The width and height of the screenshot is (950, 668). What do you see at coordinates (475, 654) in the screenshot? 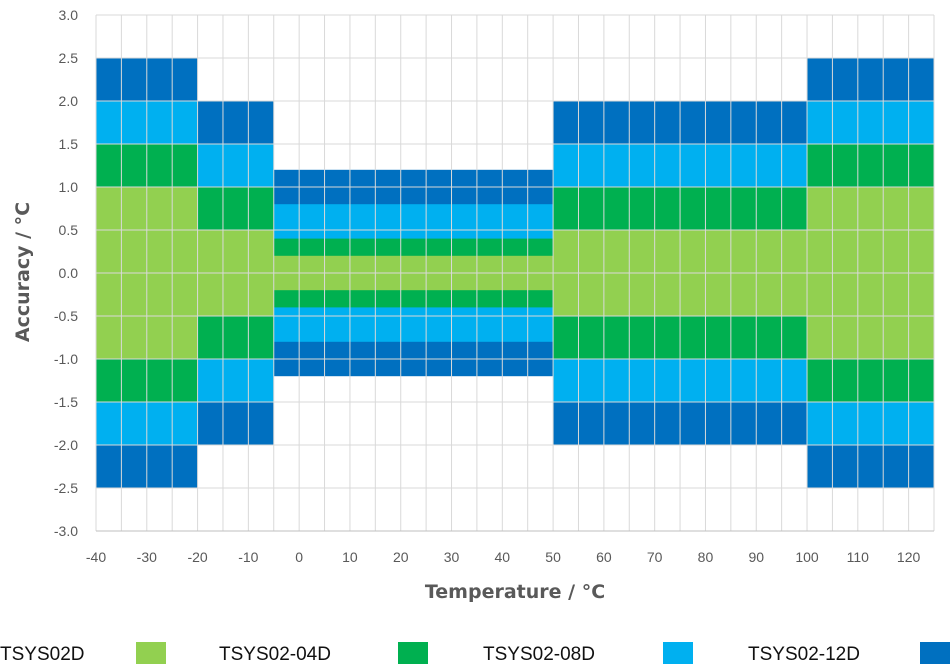
I see `legend: TSYS02D TSYS02-04D TSYS02-08D TSYS02-12D` at bounding box center [475, 654].